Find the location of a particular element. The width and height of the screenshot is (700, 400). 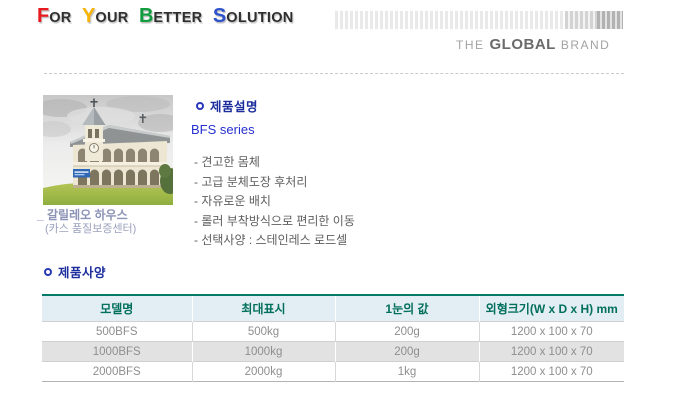

brand-word: SOLUTION is located at coordinates (253, 16).